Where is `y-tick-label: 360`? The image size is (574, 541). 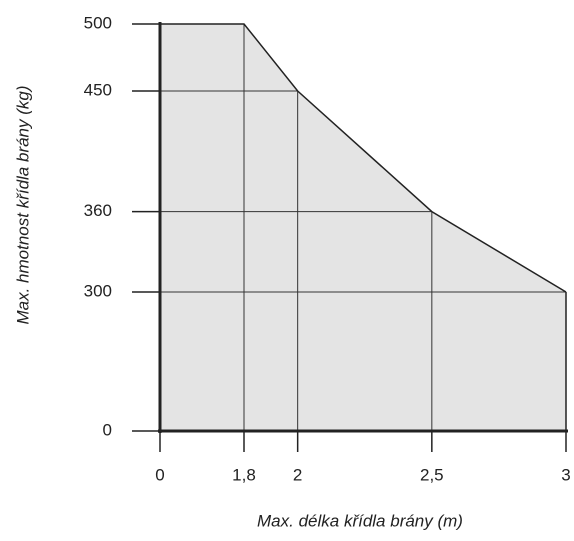
y-tick-label: 360 is located at coordinates (98, 210).